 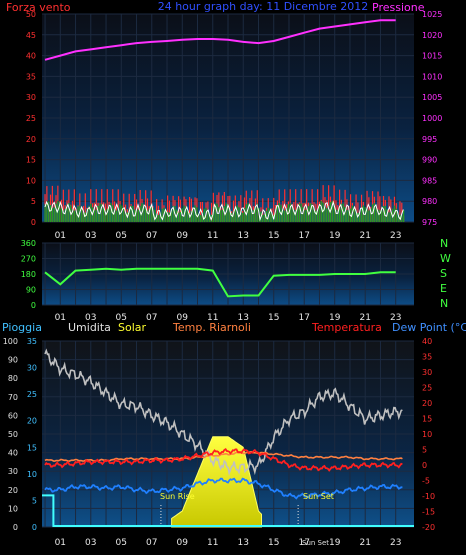 What do you see at coordinates (427, 372) in the screenshot?
I see `p3-right-tick: 30` at bounding box center [427, 372].